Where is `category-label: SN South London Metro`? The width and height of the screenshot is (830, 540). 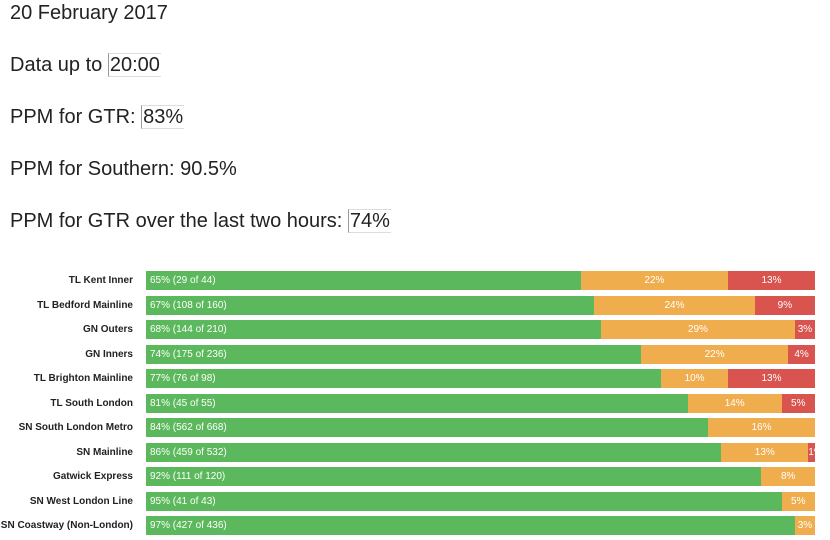
category-label: SN South London Metro is located at coordinates (75, 427).